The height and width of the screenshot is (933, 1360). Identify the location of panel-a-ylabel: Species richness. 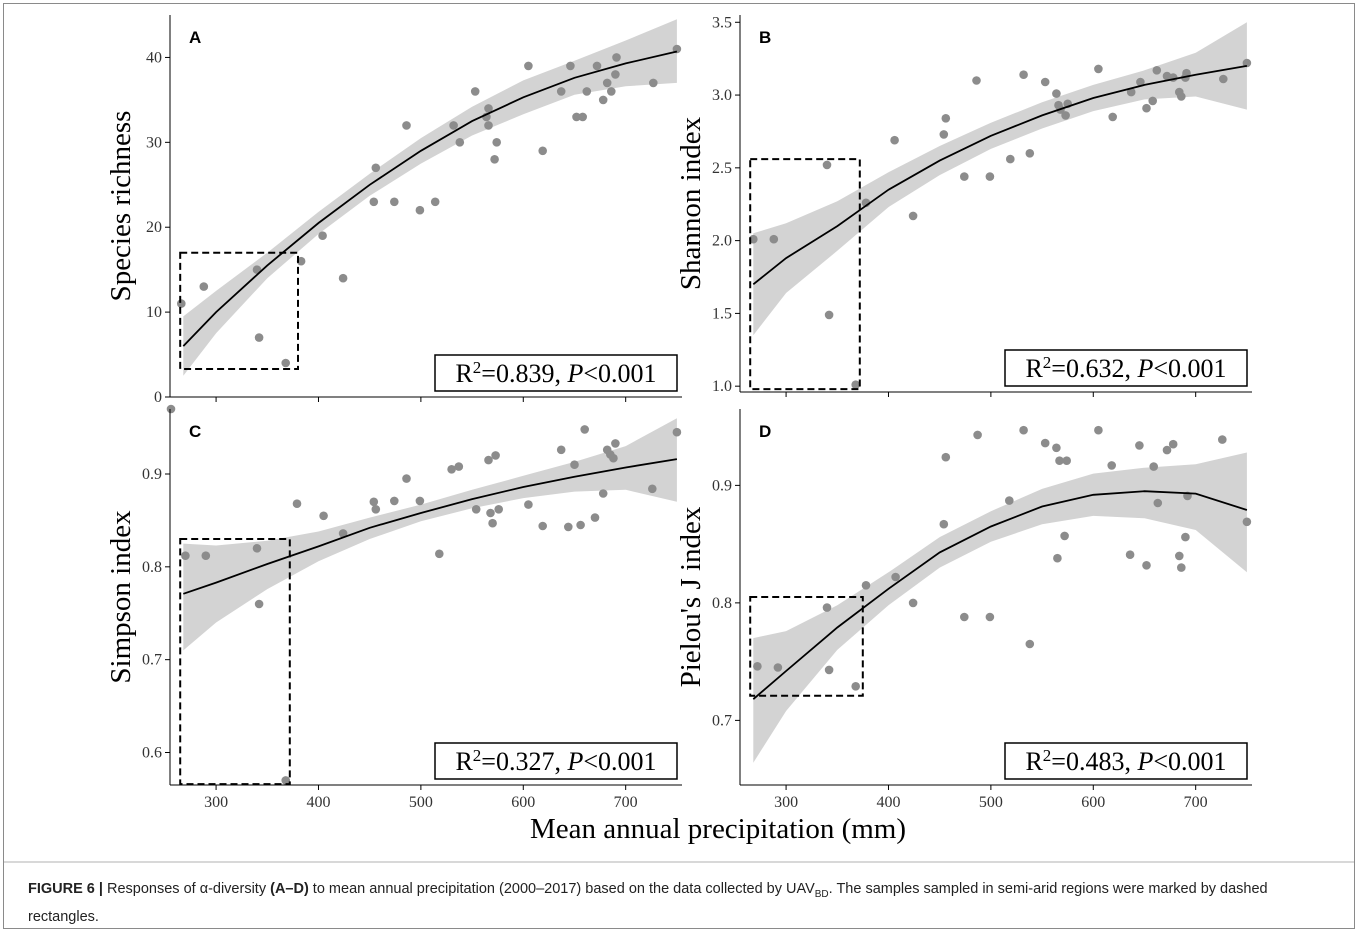
(121, 206).